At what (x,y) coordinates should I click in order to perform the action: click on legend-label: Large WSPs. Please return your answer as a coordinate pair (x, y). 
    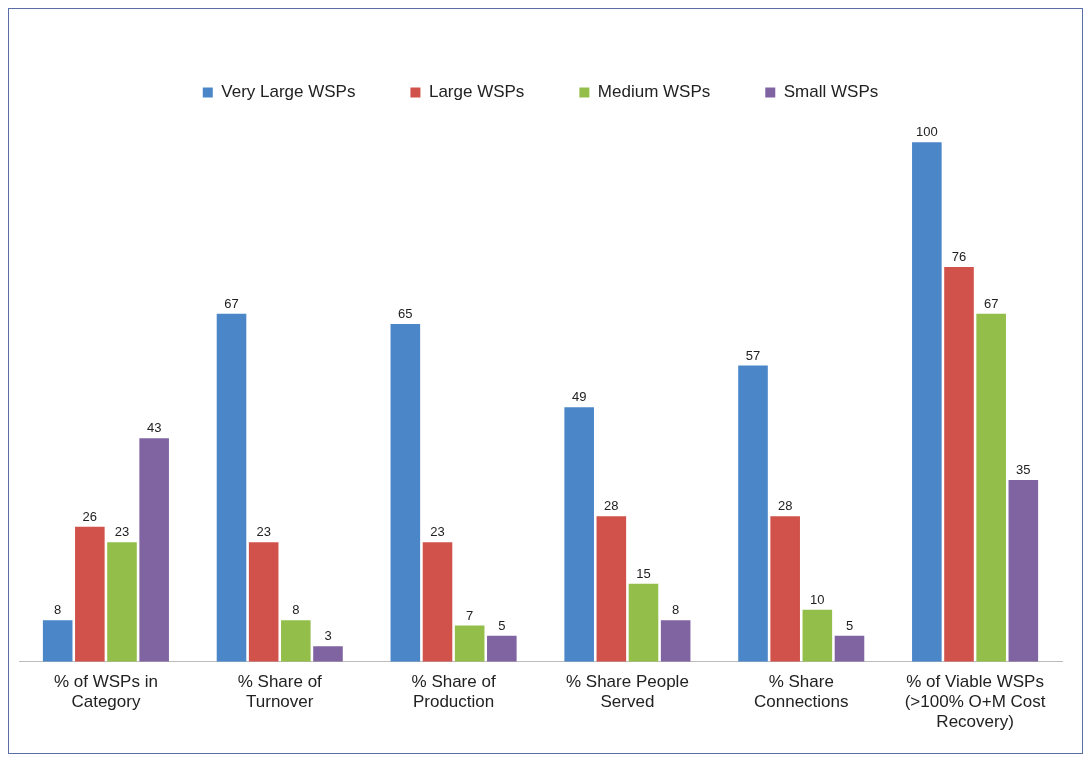
    Looking at the image, I should click on (476, 92).